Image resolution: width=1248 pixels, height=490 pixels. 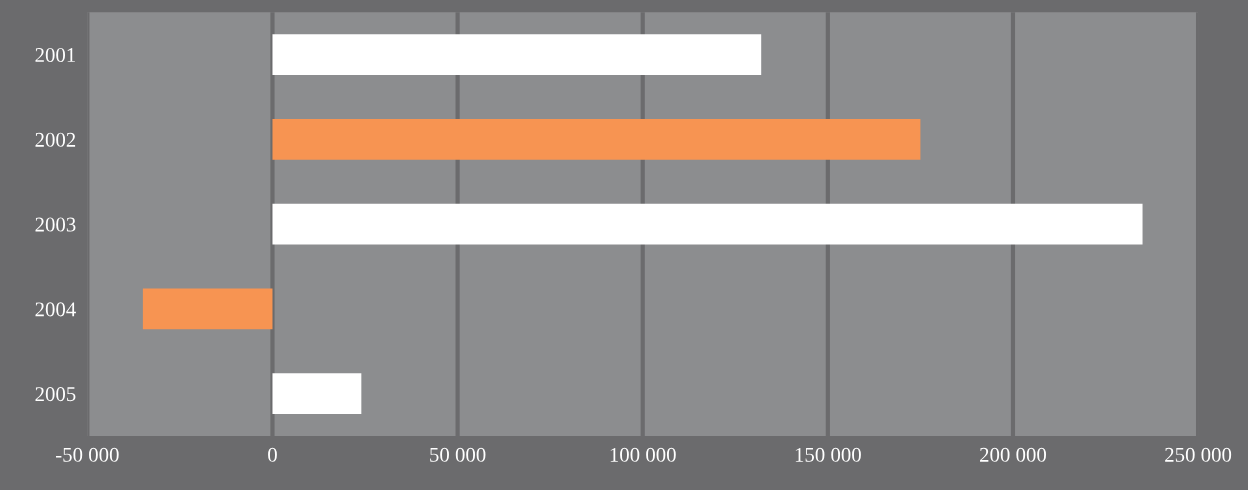 I want to click on x-tick-label: 250 000, so click(x=1198, y=454).